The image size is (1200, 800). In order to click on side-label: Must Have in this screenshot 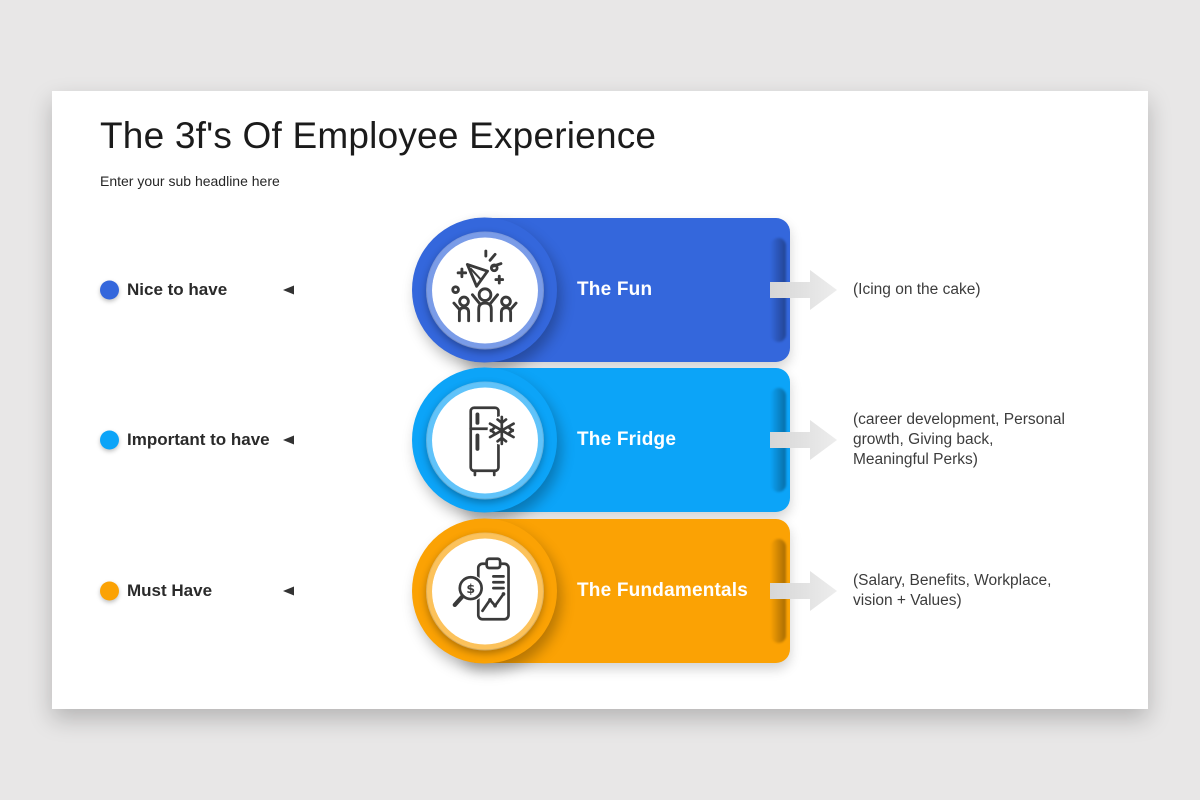, I will do `click(170, 590)`.